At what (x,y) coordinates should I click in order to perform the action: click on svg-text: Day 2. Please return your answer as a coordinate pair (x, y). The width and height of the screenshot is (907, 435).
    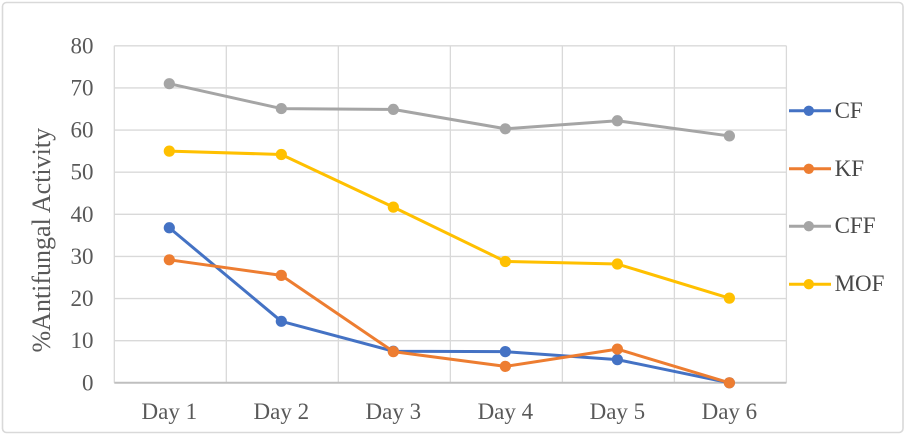
    Looking at the image, I should click on (282, 411).